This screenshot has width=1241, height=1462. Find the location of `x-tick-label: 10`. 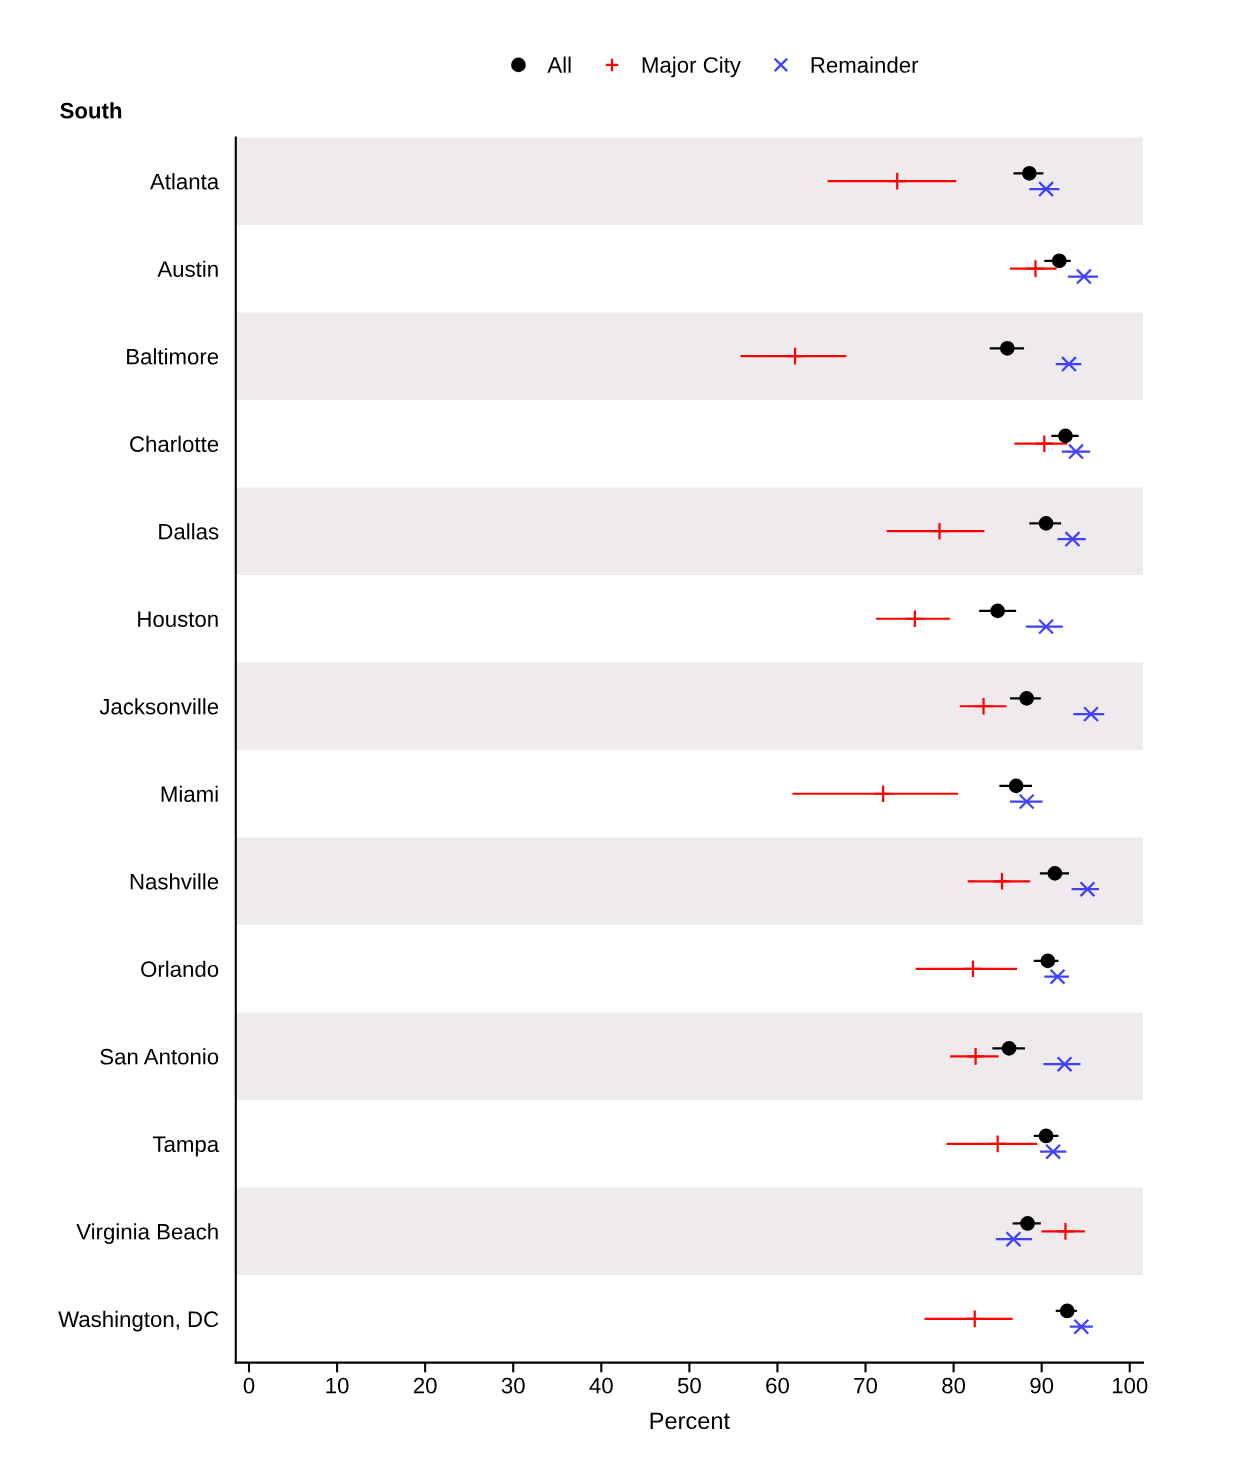

x-tick-label: 10 is located at coordinates (337, 1385).